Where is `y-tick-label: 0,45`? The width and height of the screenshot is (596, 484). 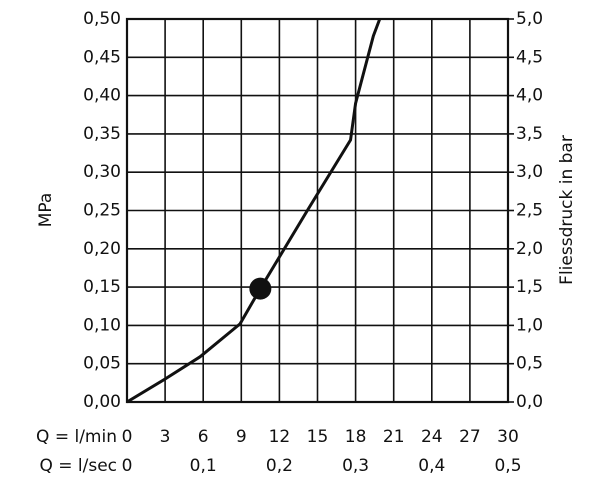 y-tick-label: 0,45 is located at coordinates (102, 57).